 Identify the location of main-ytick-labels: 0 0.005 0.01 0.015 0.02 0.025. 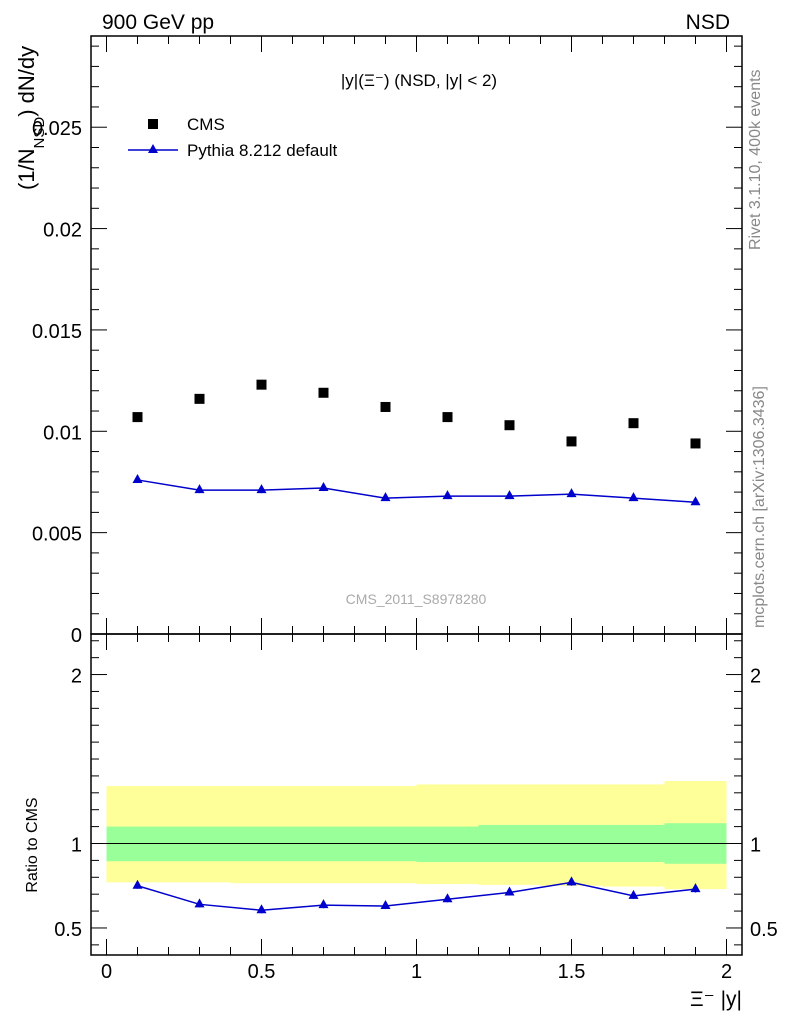
(57, 382).